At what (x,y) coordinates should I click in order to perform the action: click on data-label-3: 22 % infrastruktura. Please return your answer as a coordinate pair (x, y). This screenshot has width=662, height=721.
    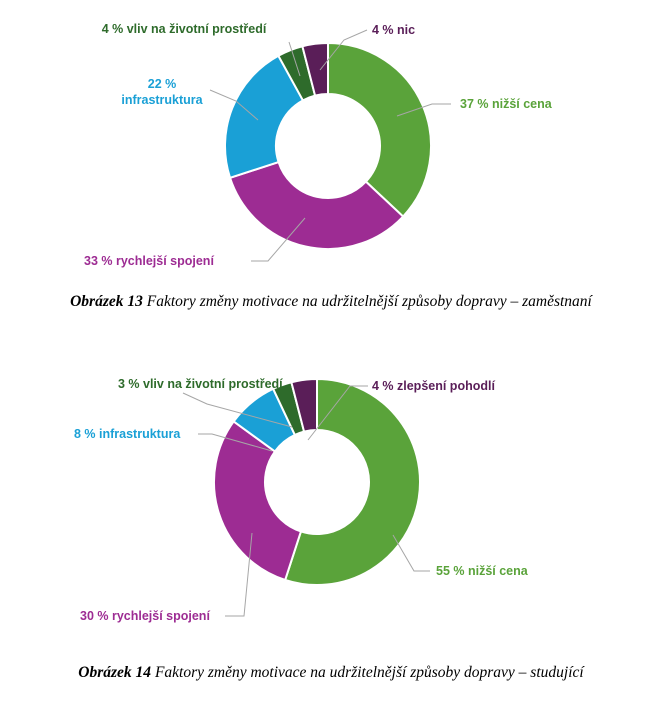
    Looking at the image, I should click on (162, 92).